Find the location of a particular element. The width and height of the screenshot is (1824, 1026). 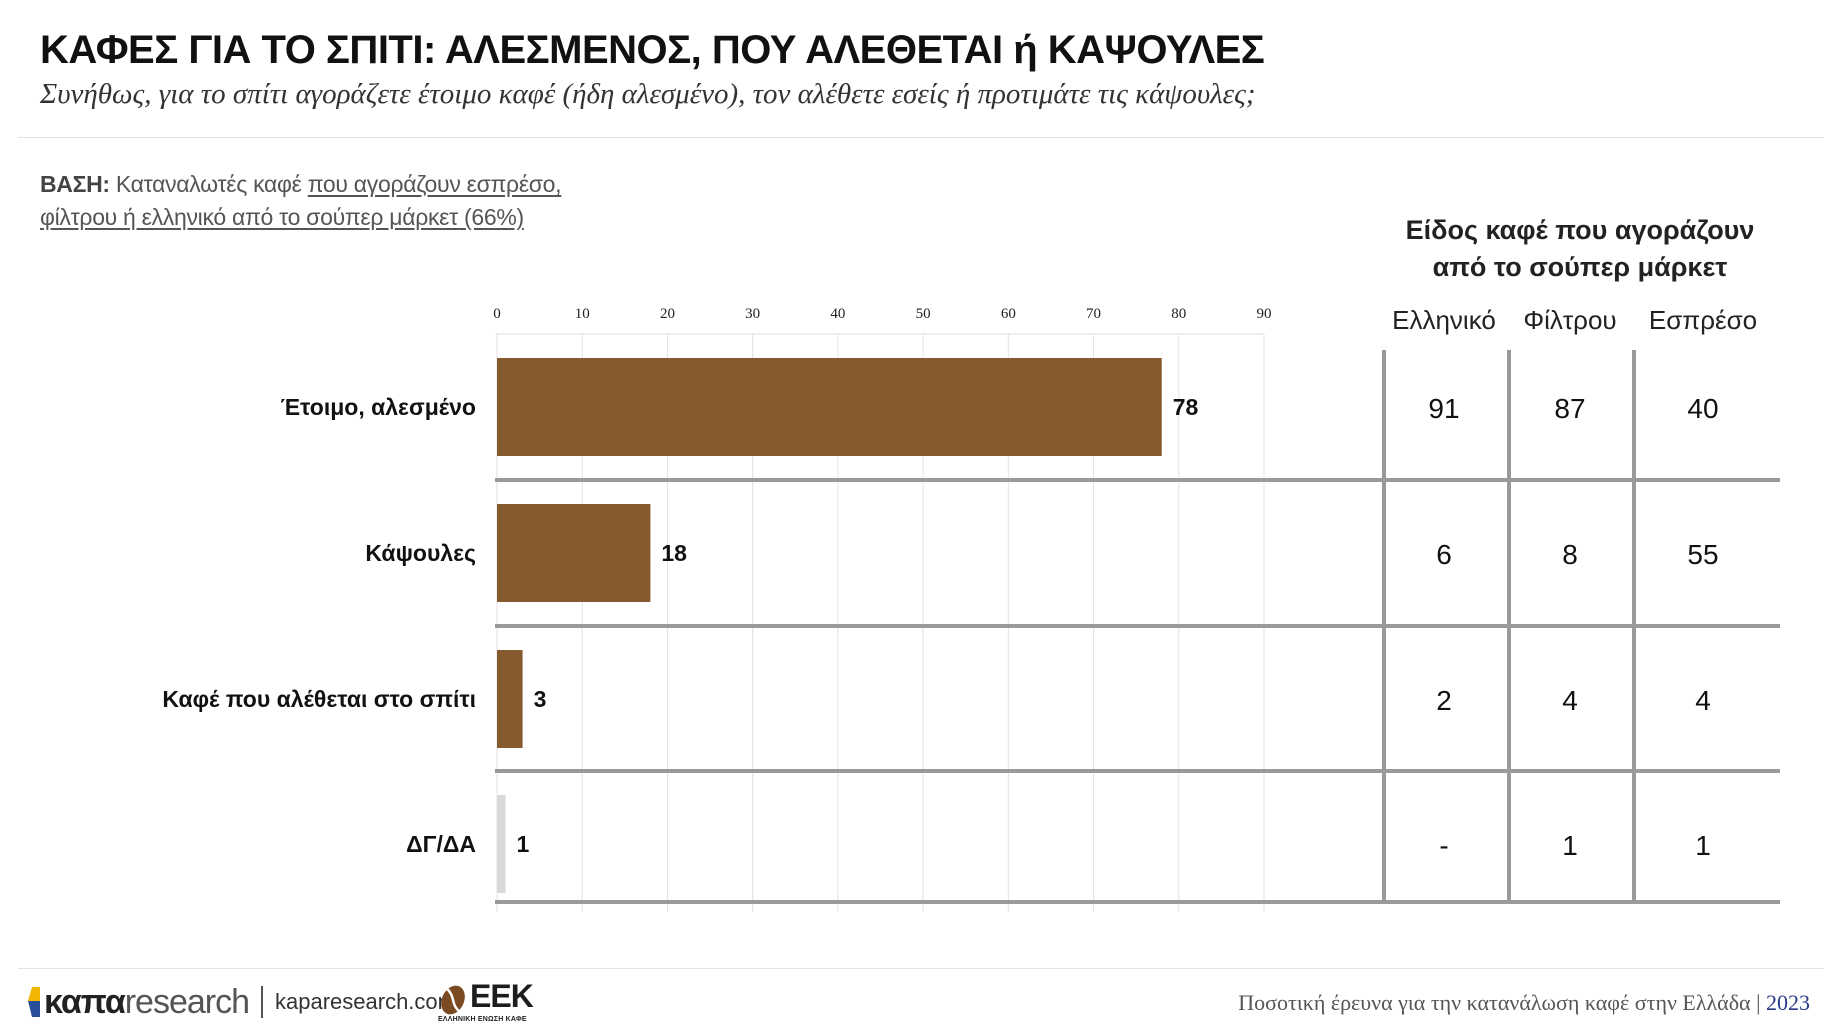

table-column-header: Εσπρέσο is located at coordinates (1703, 320).